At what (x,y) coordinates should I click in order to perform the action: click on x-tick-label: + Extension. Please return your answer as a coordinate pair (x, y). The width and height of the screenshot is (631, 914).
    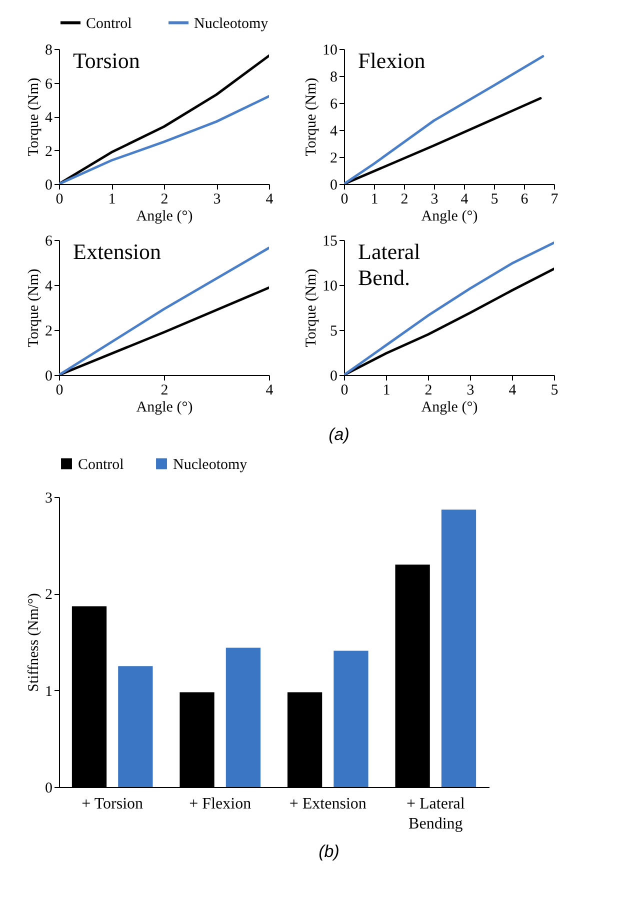
    Looking at the image, I should click on (327, 804).